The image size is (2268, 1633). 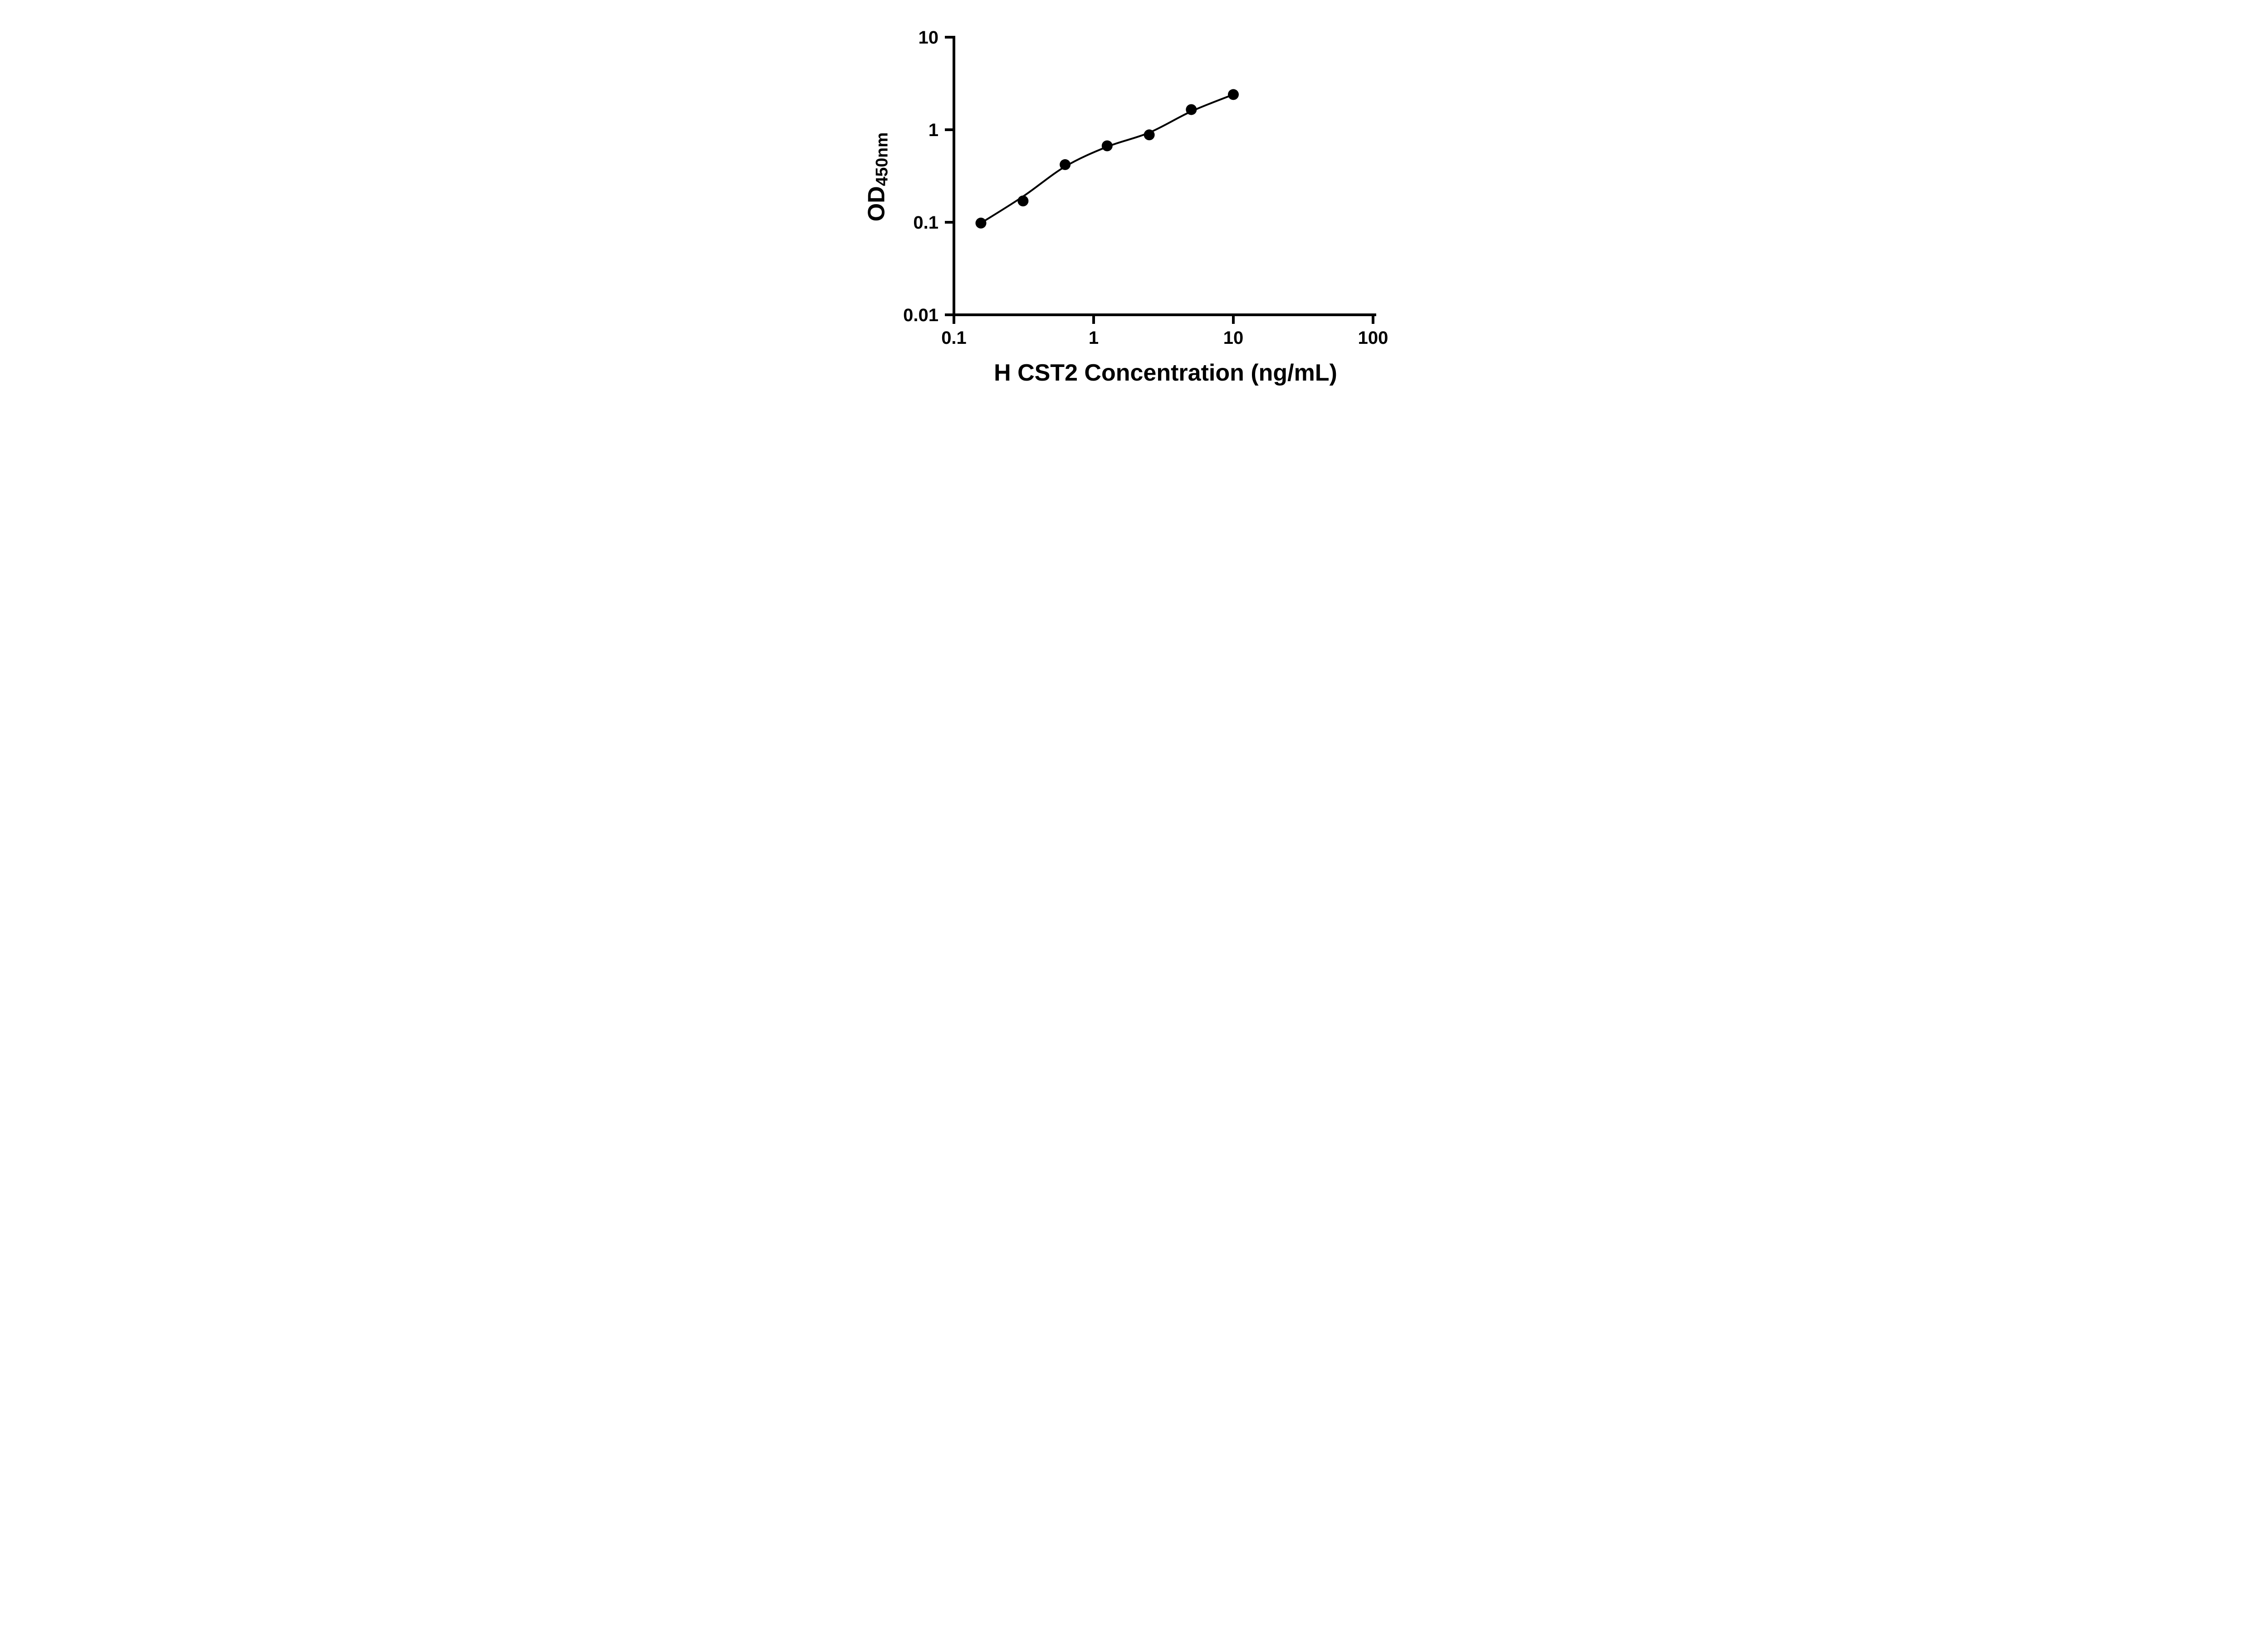 What do you see at coordinates (881, 159) in the screenshot?
I see `y-axis-title-subscript: 450nm` at bounding box center [881, 159].